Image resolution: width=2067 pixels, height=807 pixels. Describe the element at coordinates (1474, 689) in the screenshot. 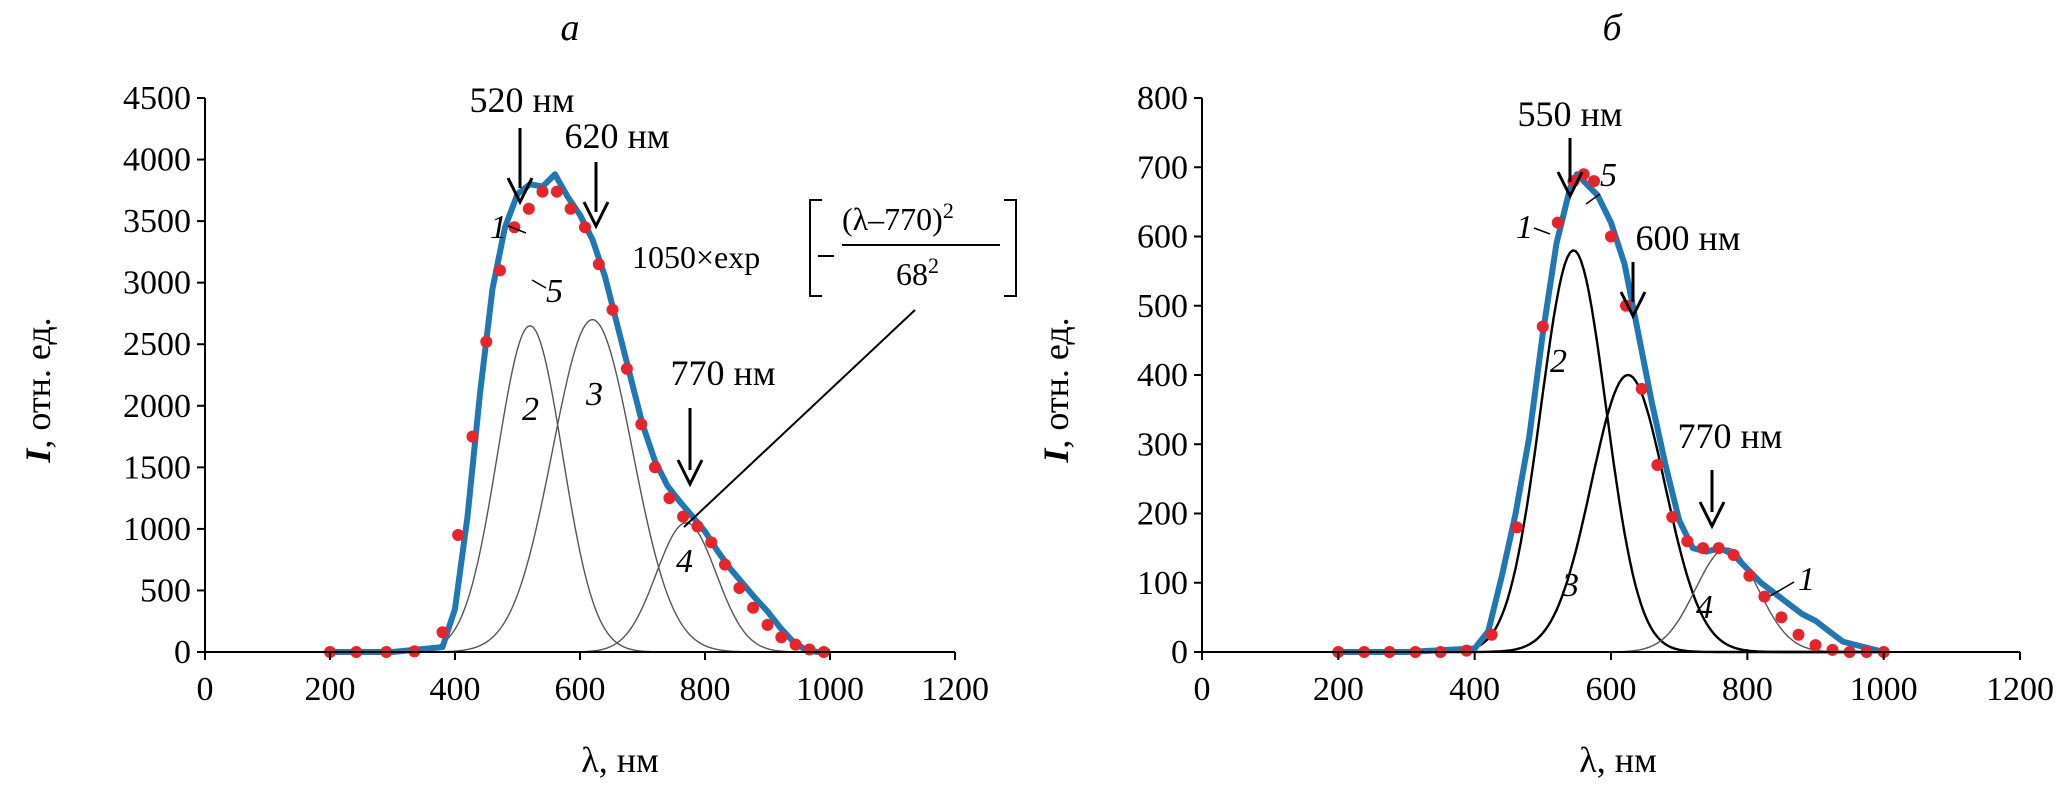

I see `panel-b-xtick-label: 400` at that location.